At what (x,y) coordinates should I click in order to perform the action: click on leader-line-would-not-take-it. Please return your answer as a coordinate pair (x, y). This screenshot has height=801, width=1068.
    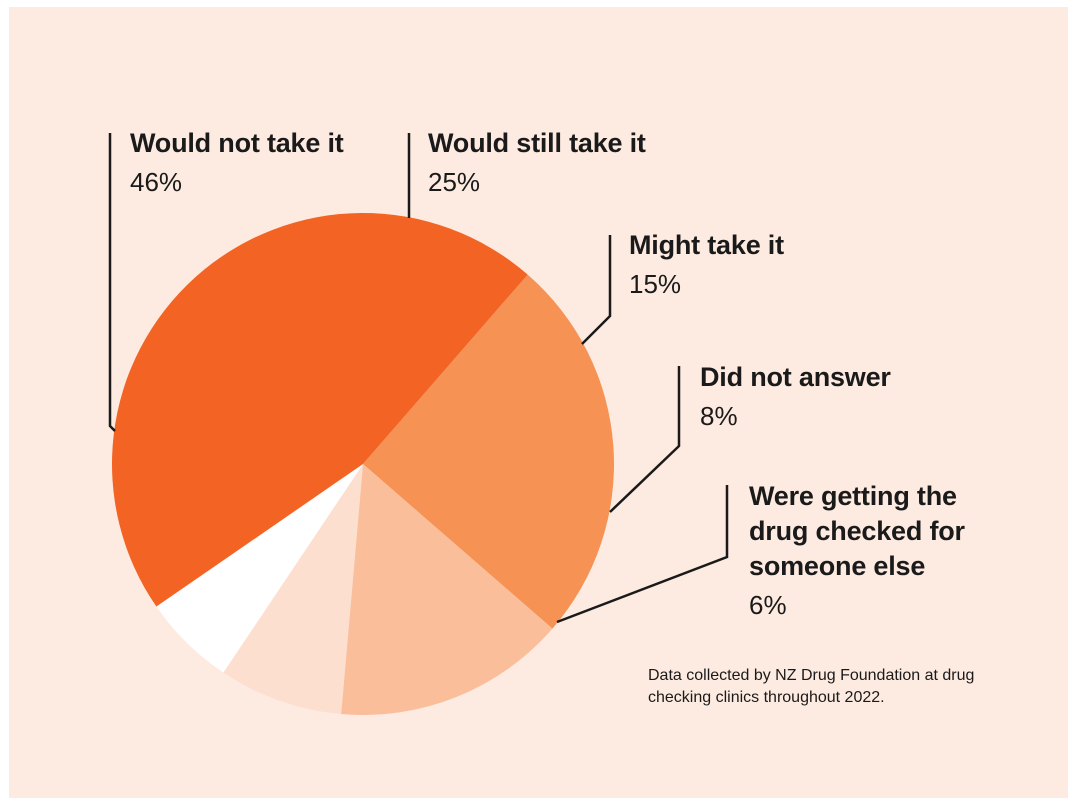
    Looking at the image, I should click on (112, 282).